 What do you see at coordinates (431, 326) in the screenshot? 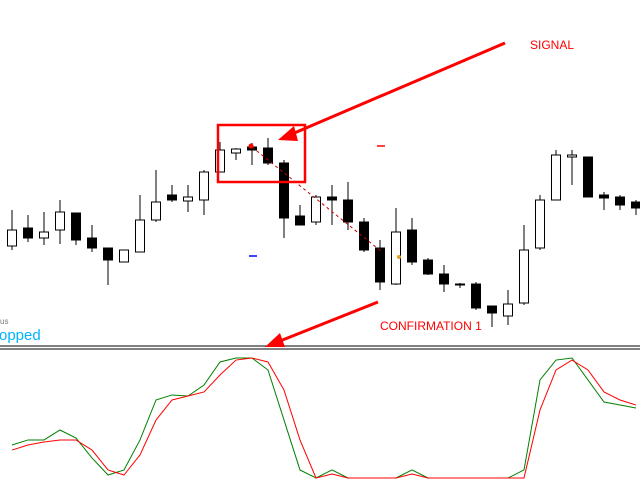
I see `annotation-label: CONFIRMATION 1` at bounding box center [431, 326].